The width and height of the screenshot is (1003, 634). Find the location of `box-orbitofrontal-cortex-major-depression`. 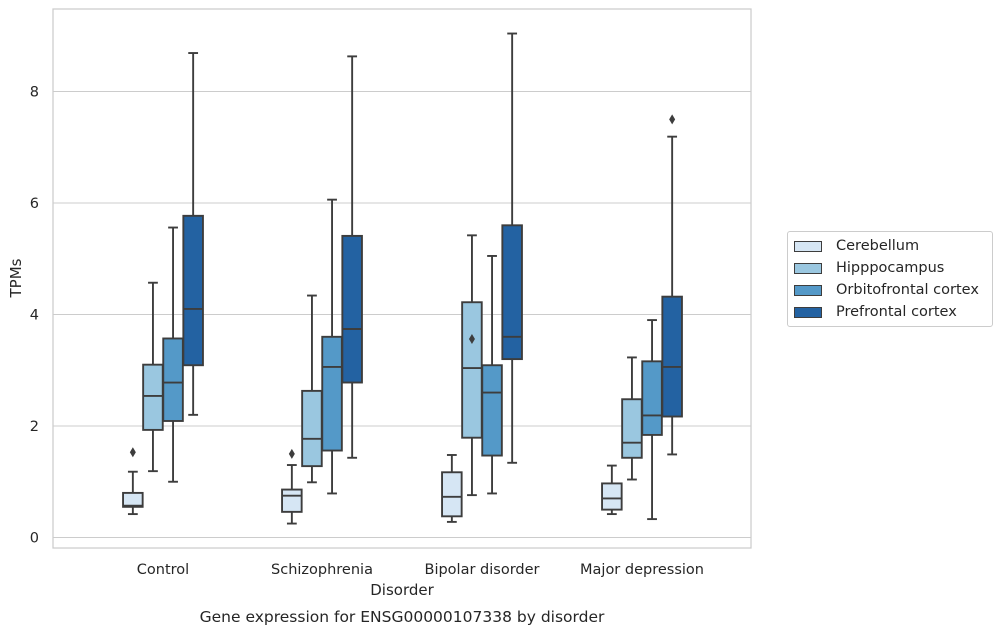

box-orbitofrontal-cortex-major-depression is located at coordinates (652, 420).